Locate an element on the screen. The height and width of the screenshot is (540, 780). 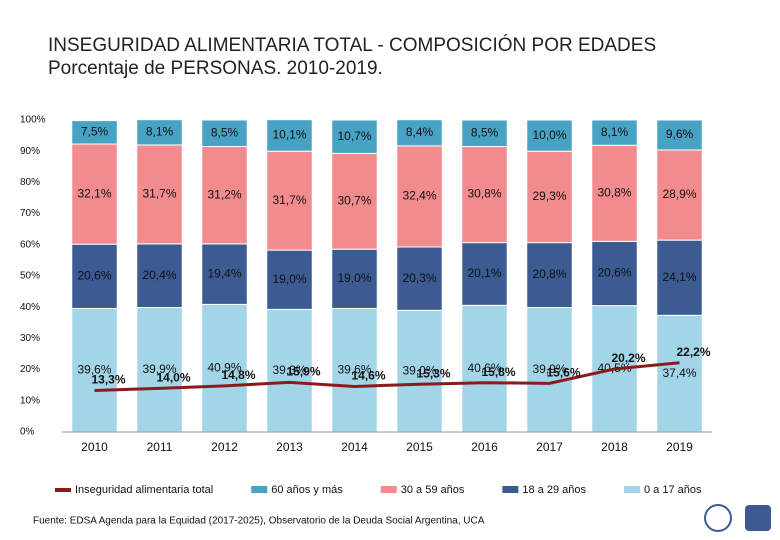
y-tick-label: 100% is located at coordinates (33, 120).